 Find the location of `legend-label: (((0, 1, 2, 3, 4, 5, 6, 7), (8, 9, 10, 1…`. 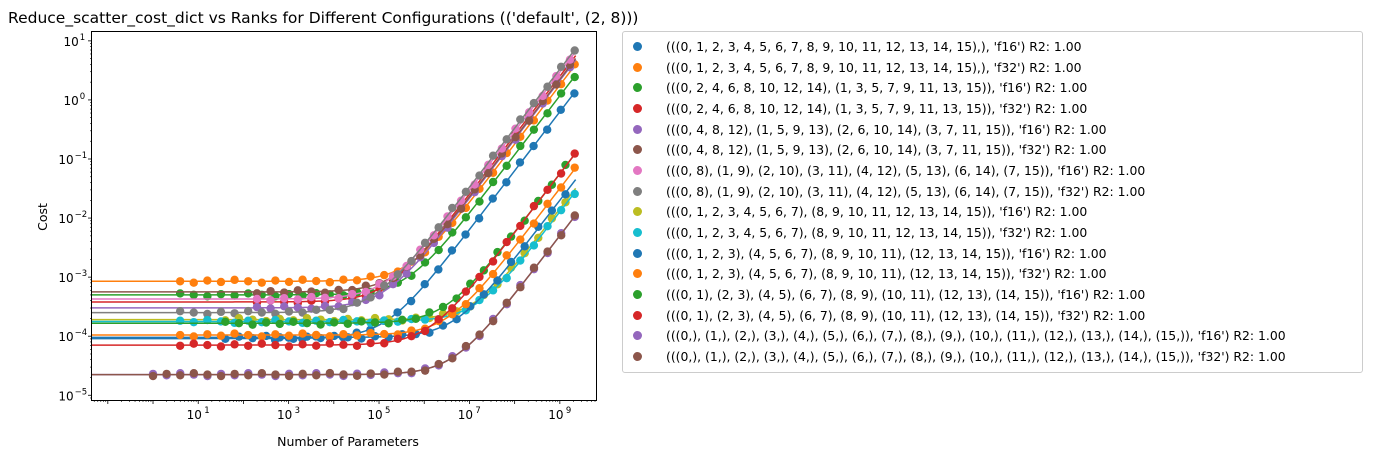

legend-label: (((0, 1, 2, 3, 4, 5, 6, 7), (8, 9, 10, 1… is located at coordinates (877, 212).